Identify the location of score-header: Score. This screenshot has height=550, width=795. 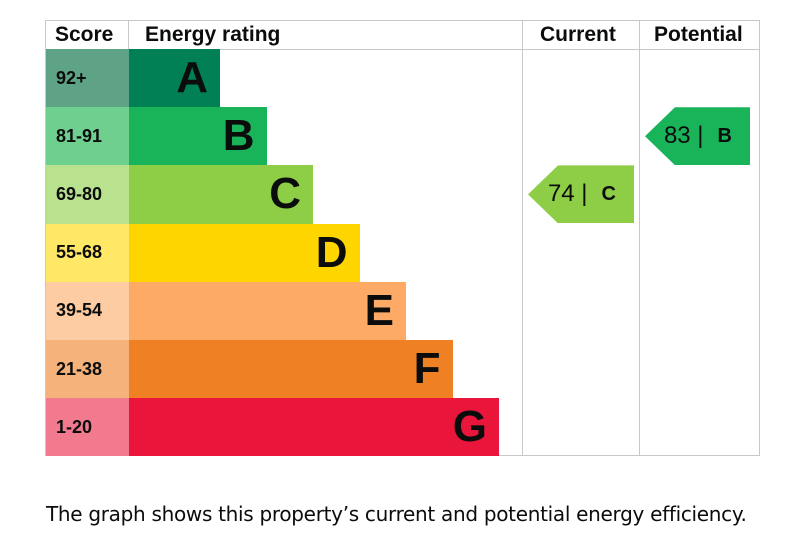
(84, 34).